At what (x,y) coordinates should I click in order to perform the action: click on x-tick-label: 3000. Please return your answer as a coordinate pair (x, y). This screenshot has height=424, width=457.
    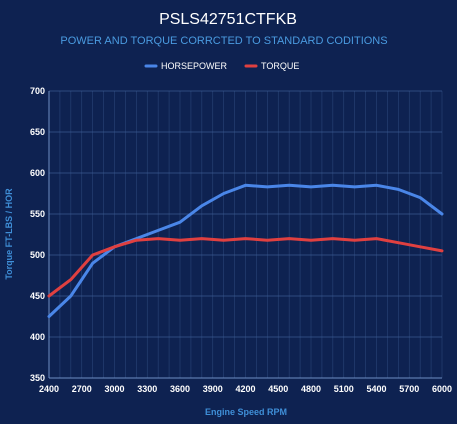
    Looking at the image, I should click on (114, 389).